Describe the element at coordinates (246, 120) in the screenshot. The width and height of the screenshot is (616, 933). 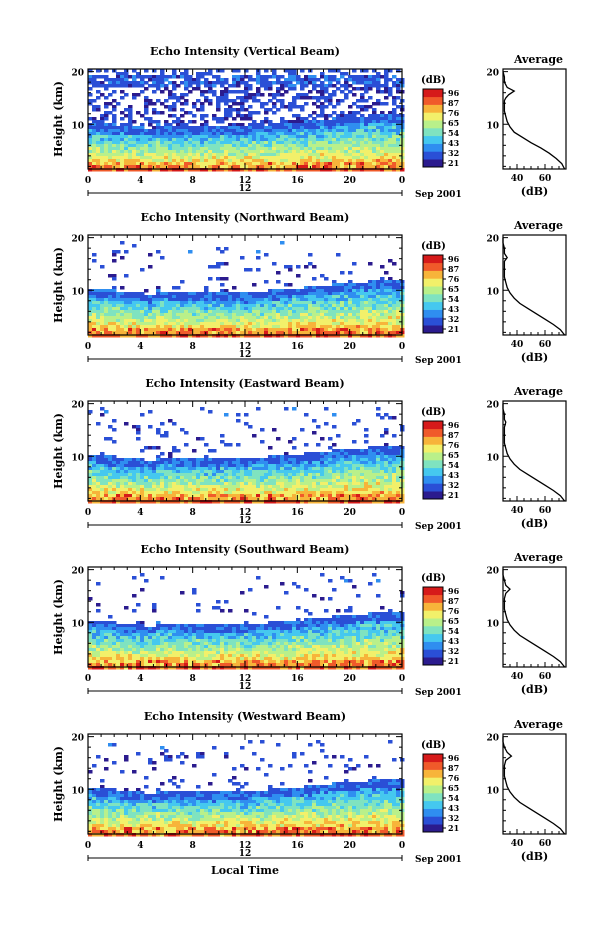
I see `heatmap` at that location.